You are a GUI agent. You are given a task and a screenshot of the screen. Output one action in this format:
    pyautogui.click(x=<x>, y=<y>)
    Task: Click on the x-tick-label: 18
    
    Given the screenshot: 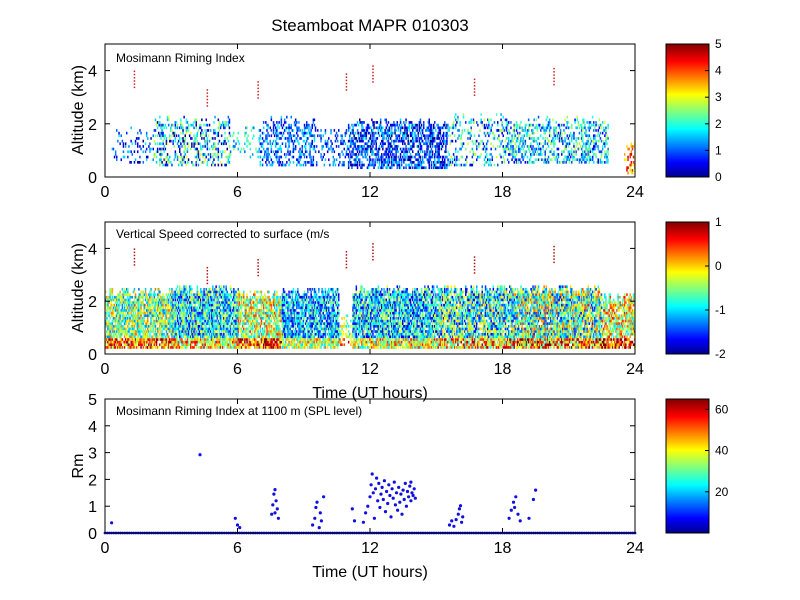 What is the action you would take?
    pyautogui.click(x=503, y=192)
    